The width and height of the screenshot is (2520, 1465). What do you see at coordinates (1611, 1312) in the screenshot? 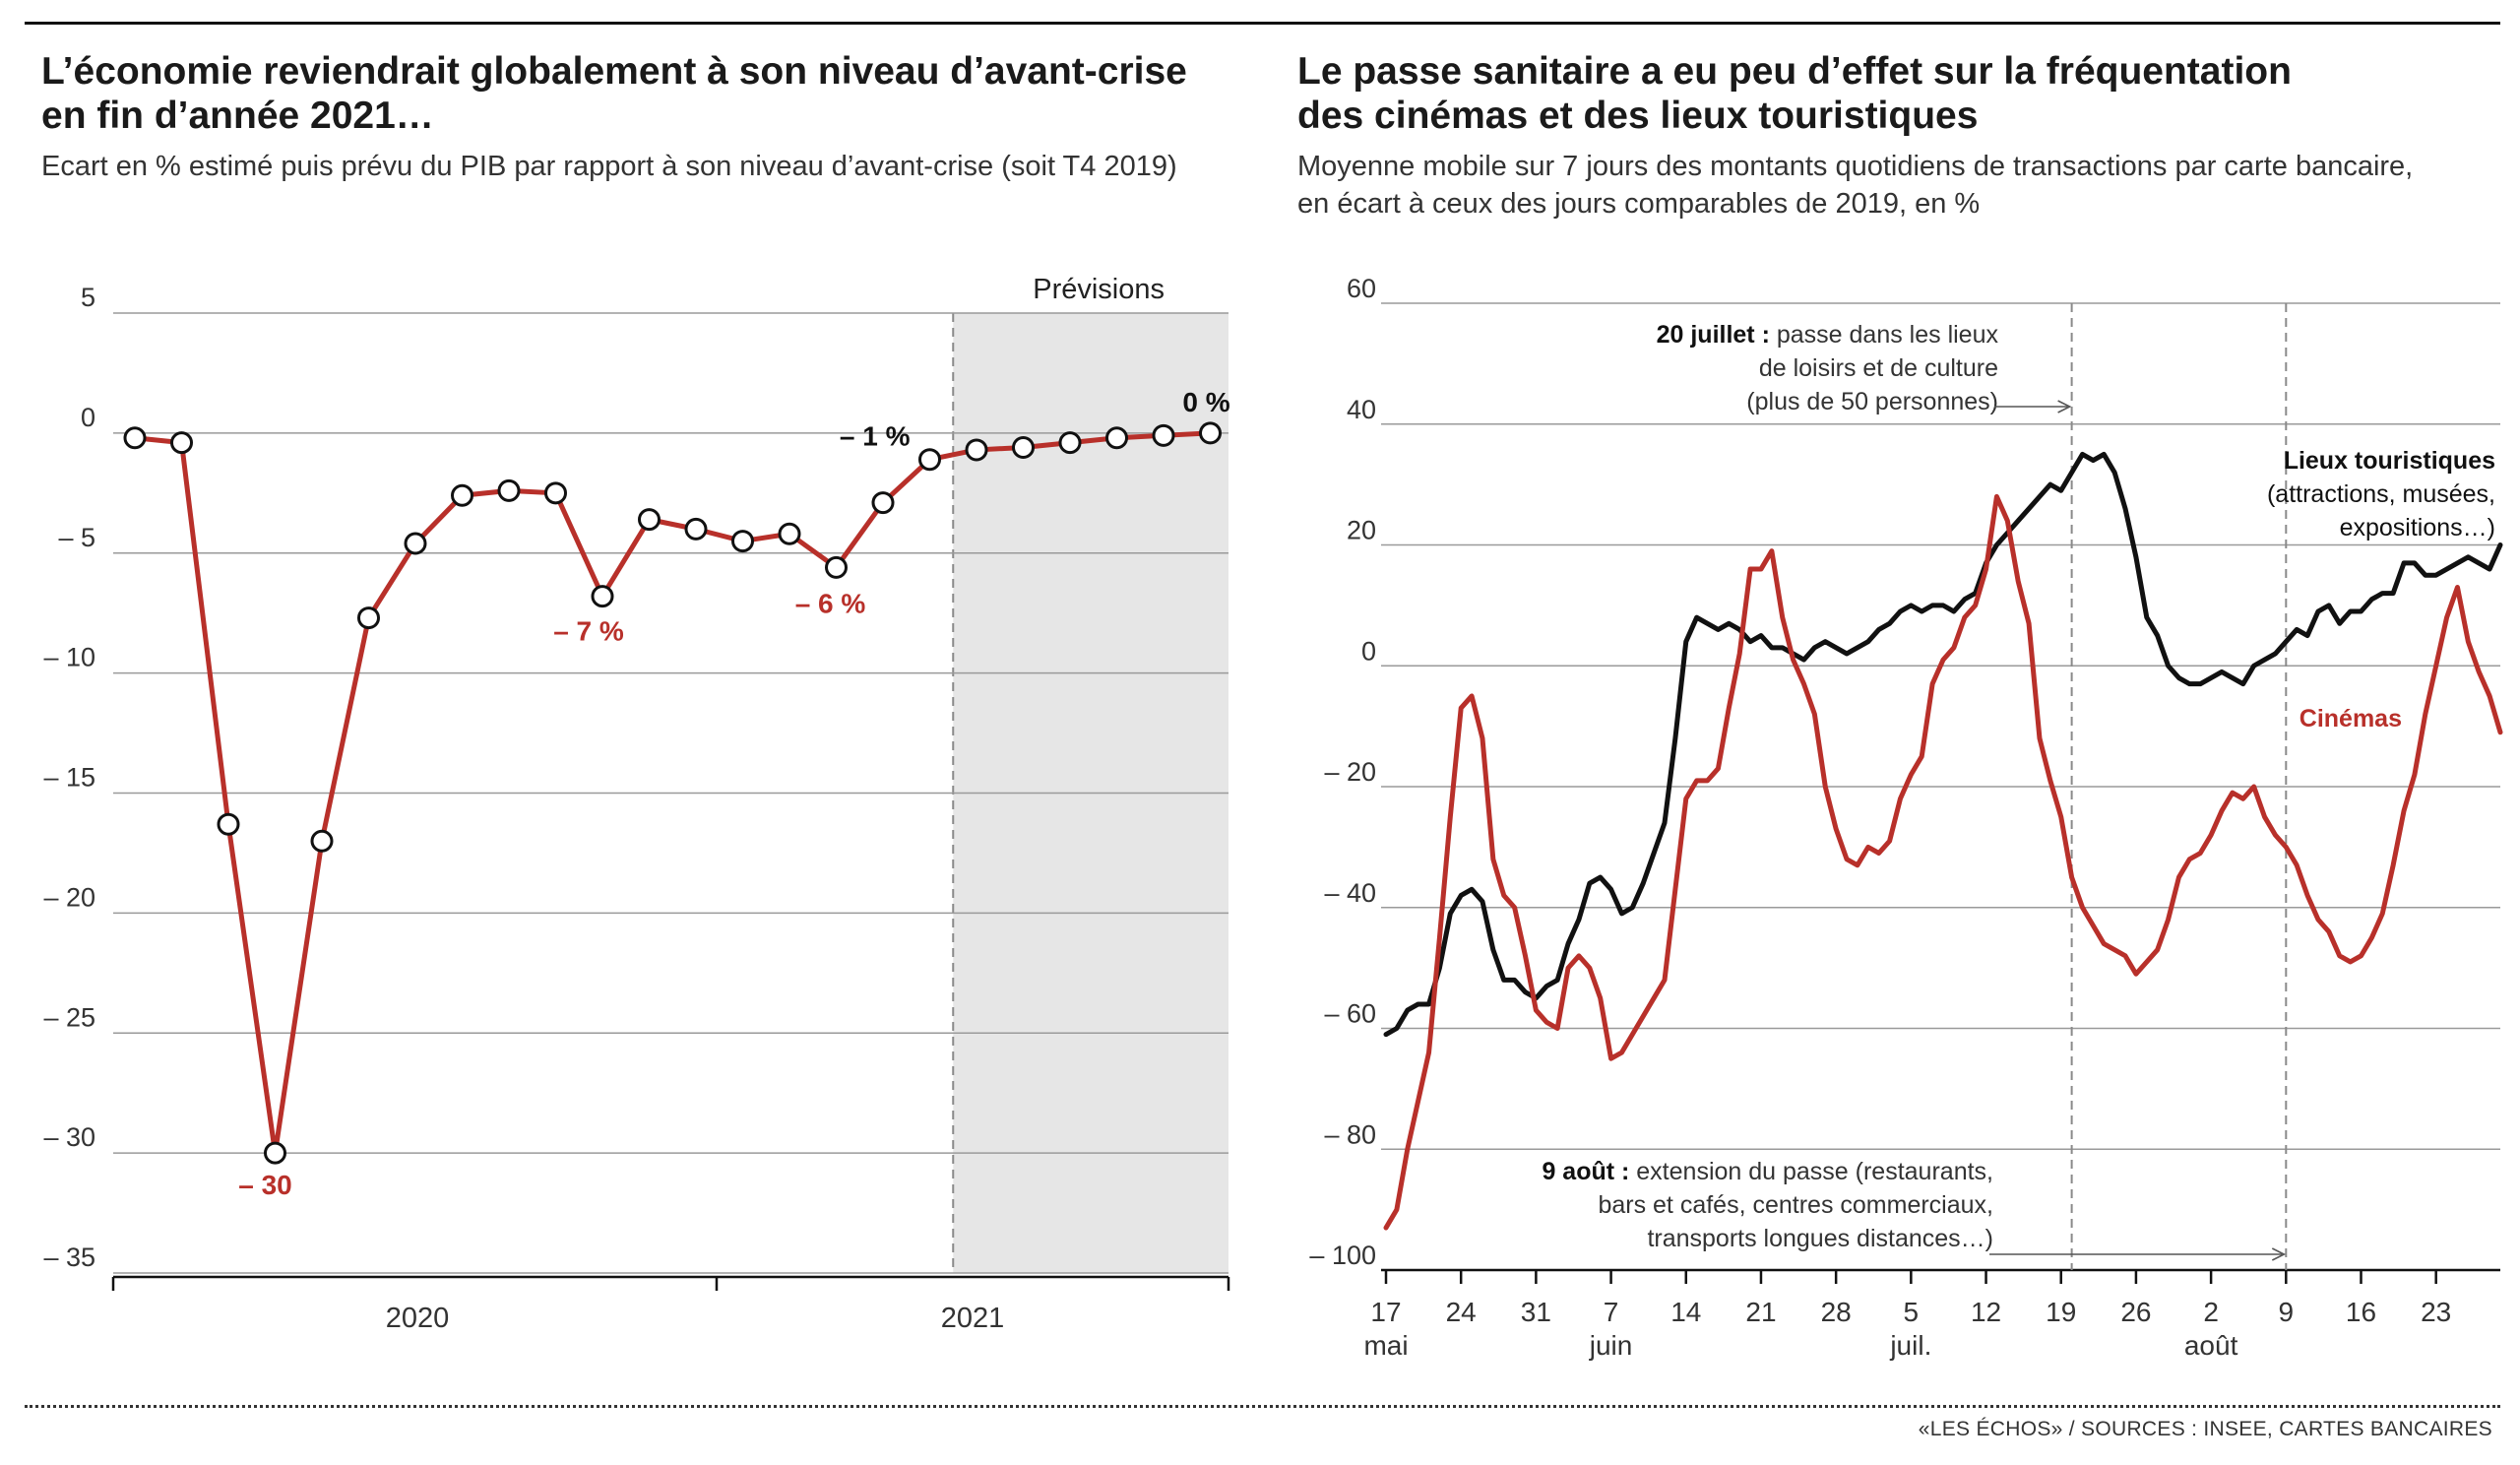
I see `x-tick-label: 7` at bounding box center [1611, 1312].